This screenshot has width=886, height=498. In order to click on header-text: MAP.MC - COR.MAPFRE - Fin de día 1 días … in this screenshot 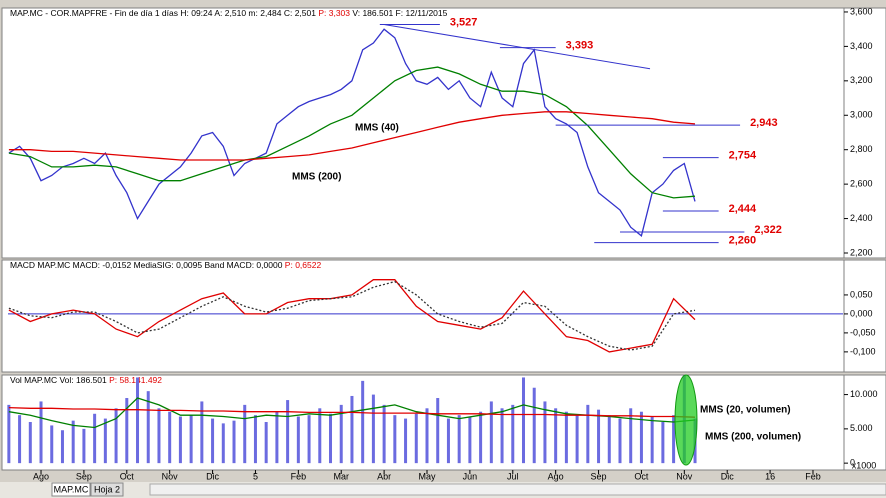, I will do `click(164, 13)`.